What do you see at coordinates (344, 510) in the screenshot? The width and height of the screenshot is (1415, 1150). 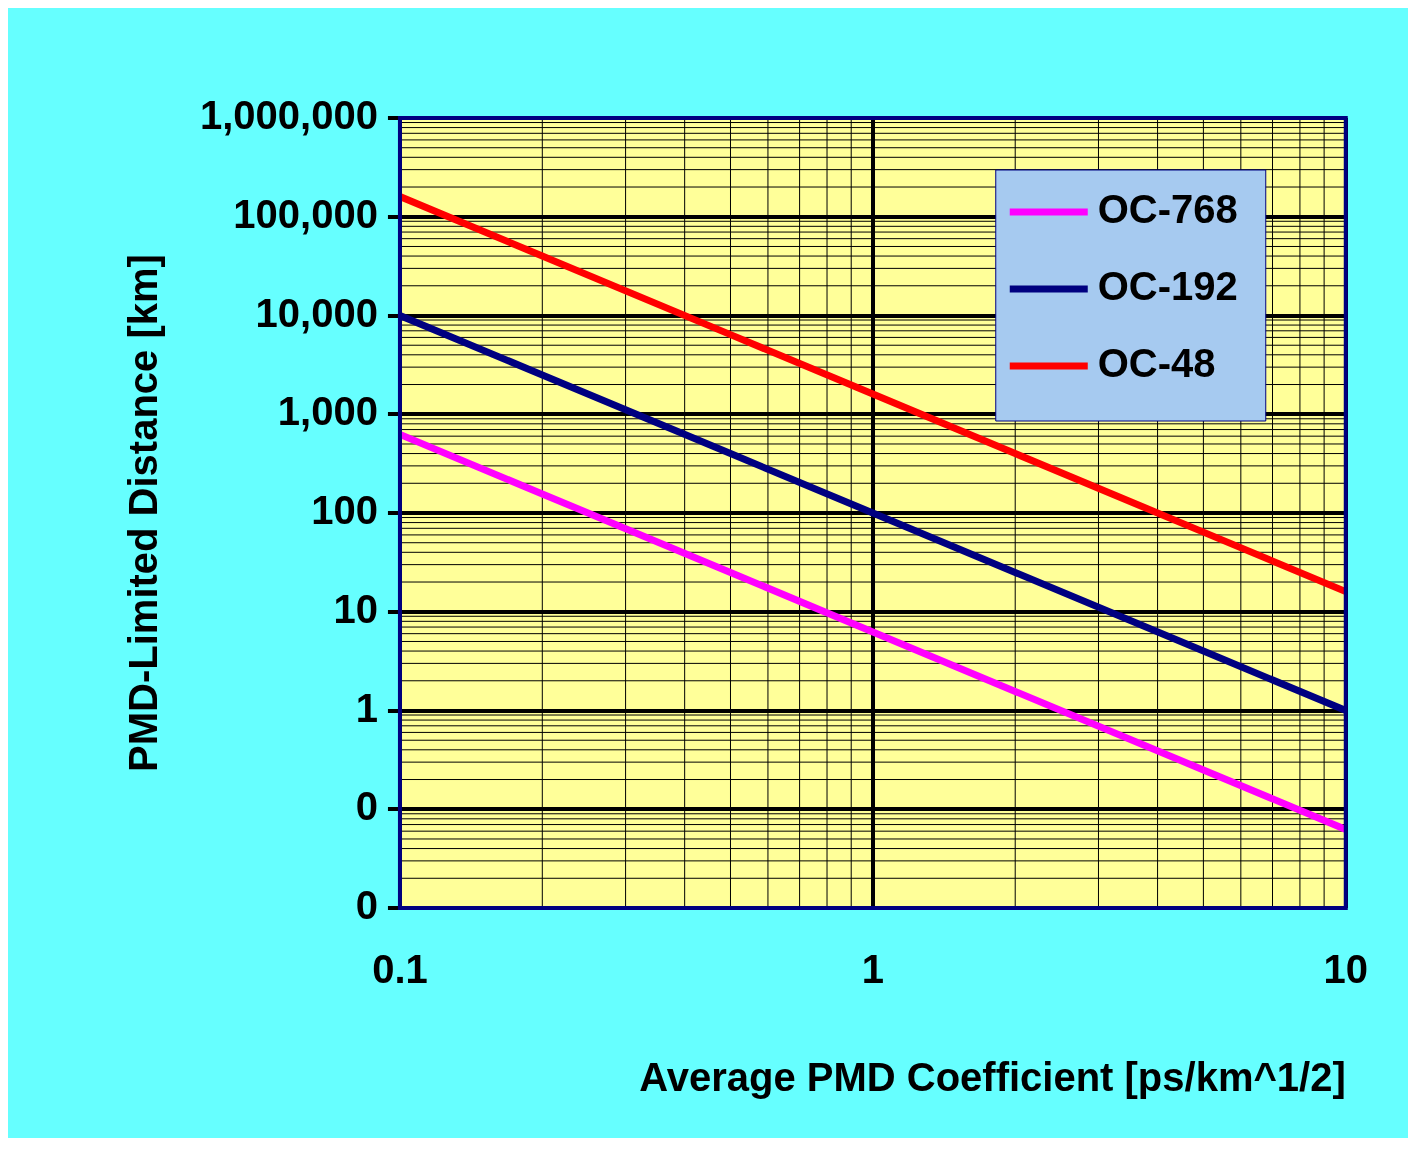 I see `y-tick-label: 100` at bounding box center [344, 510].